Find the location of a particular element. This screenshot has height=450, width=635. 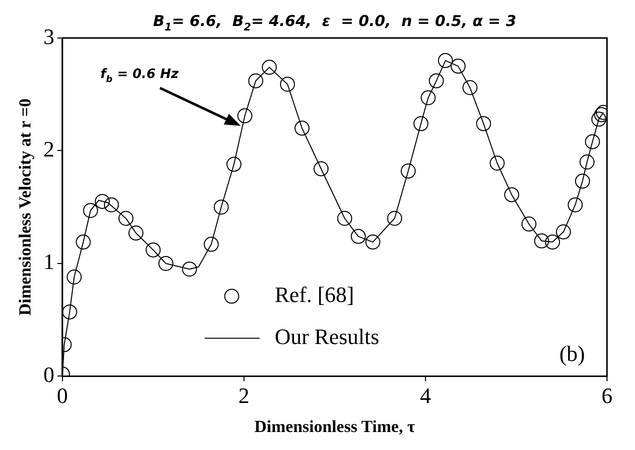

y-tick-label: 0 is located at coordinates (48, 374).